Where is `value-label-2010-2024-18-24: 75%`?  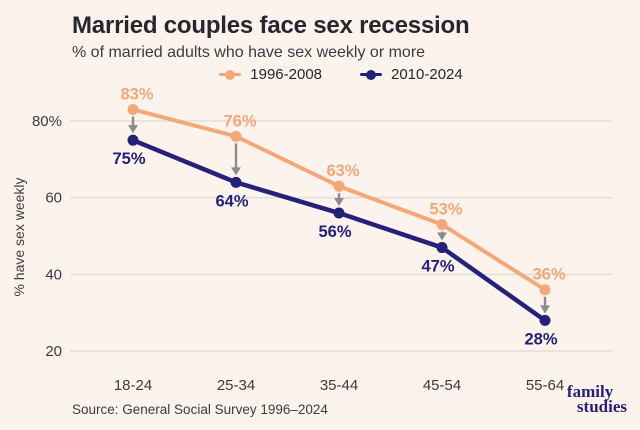
value-label-2010-2024-18-24: 75% is located at coordinates (128, 159).